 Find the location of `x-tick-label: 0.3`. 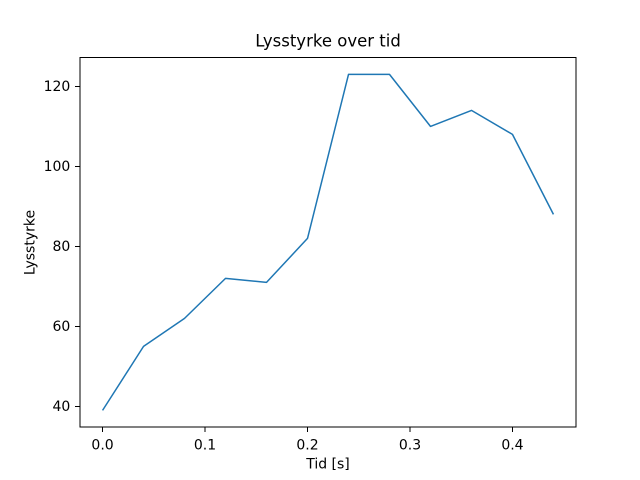

x-tick-label: 0.3 is located at coordinates (410, 446).